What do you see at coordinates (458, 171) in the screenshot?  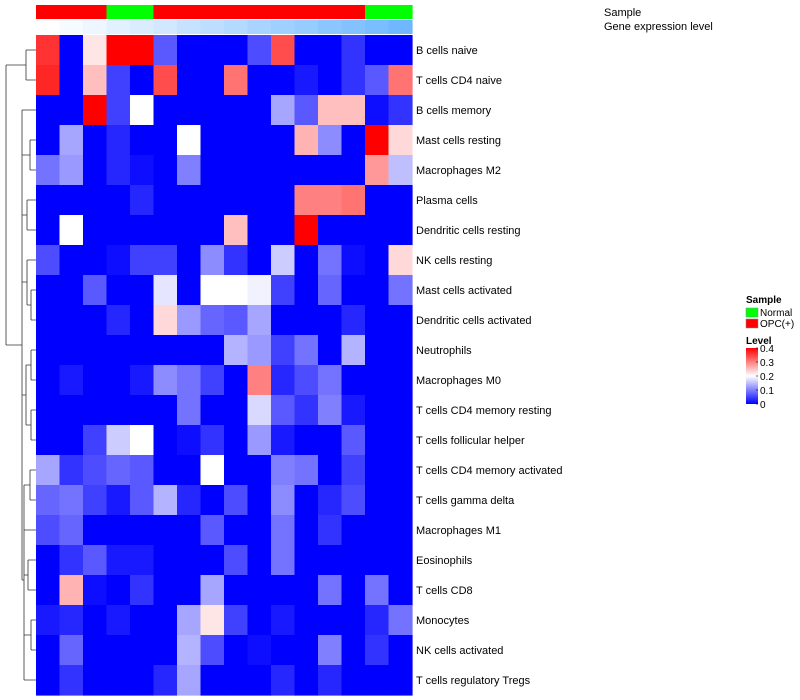 I see `row-label: Macrophages M2` at bounding box center [458, 171].